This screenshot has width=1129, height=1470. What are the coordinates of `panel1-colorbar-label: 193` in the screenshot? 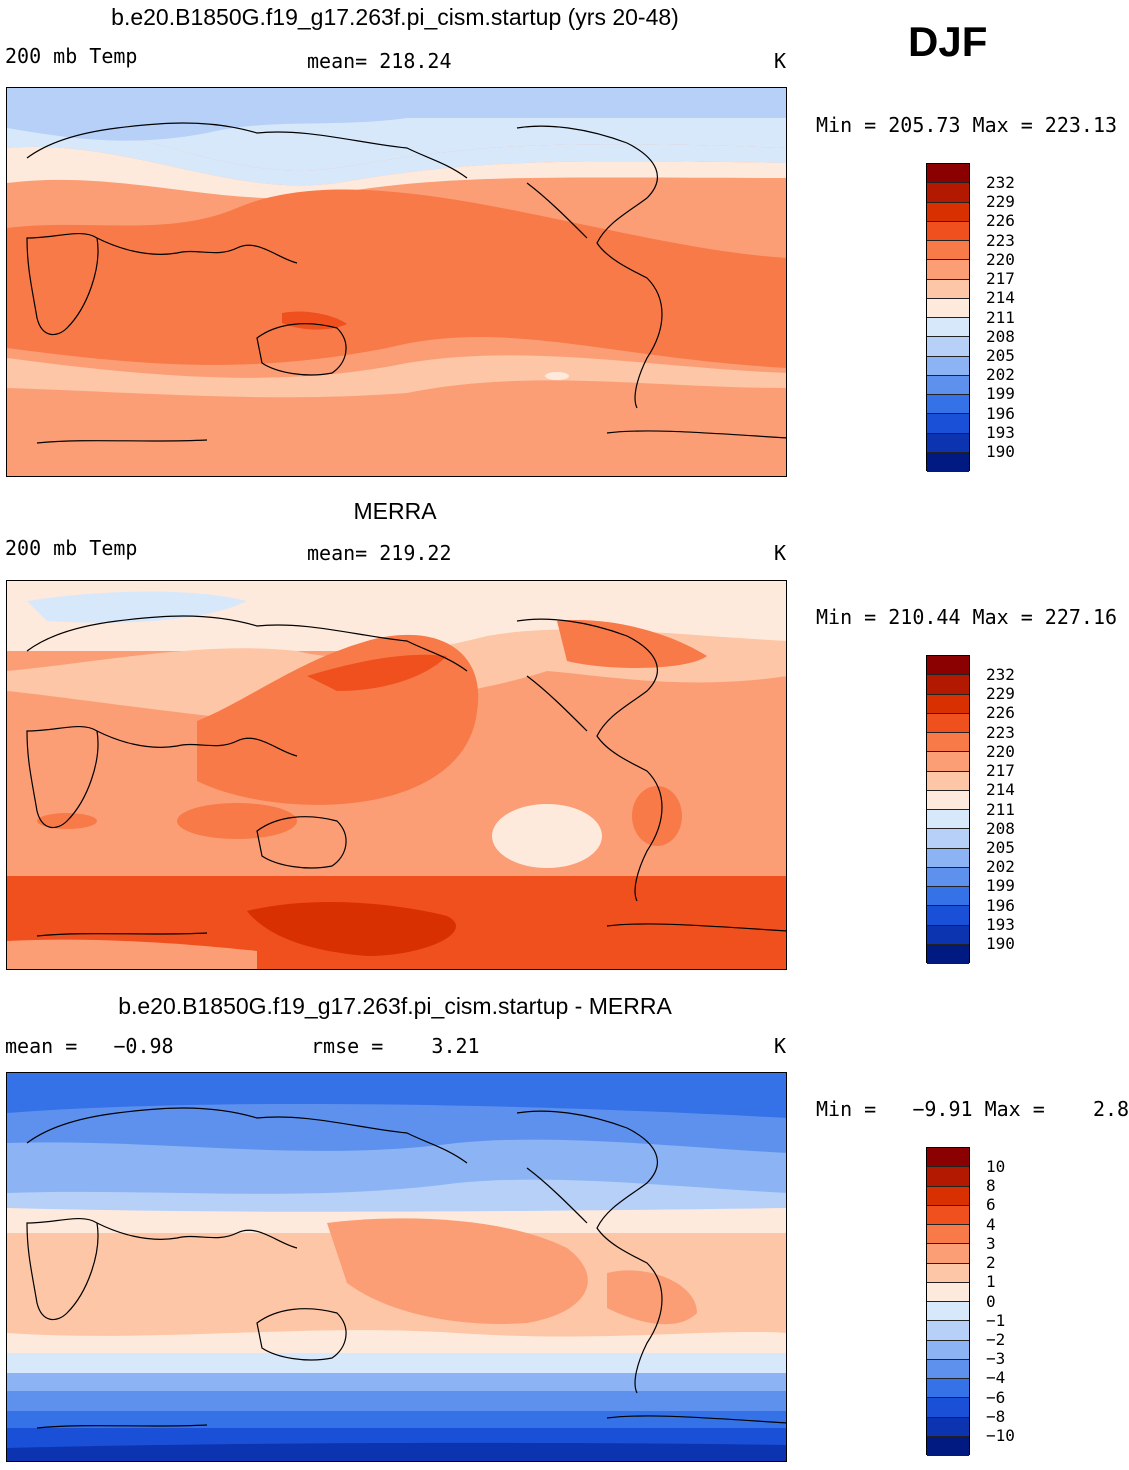 It's located at (1000, 432).